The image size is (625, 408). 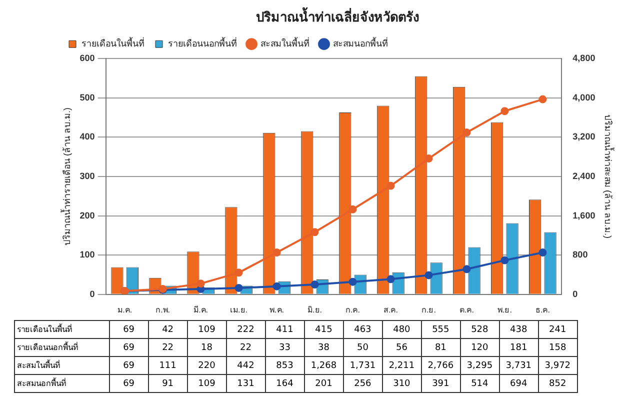 What do you see at coordinates (47, 347) in the screenshot?
I see `text: รายเดือนนอกพื้นที่` at bounding box center [47, 347].